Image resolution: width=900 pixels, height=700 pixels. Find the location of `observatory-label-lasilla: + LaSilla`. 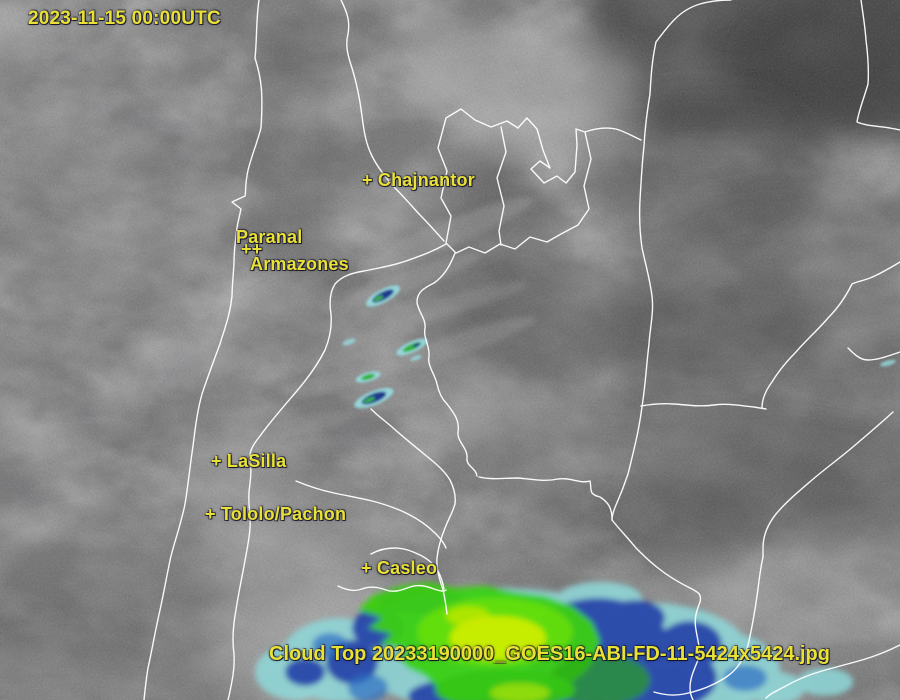

observatory-label-lasilla: + LaSilla is located at coordinates (249, 461).